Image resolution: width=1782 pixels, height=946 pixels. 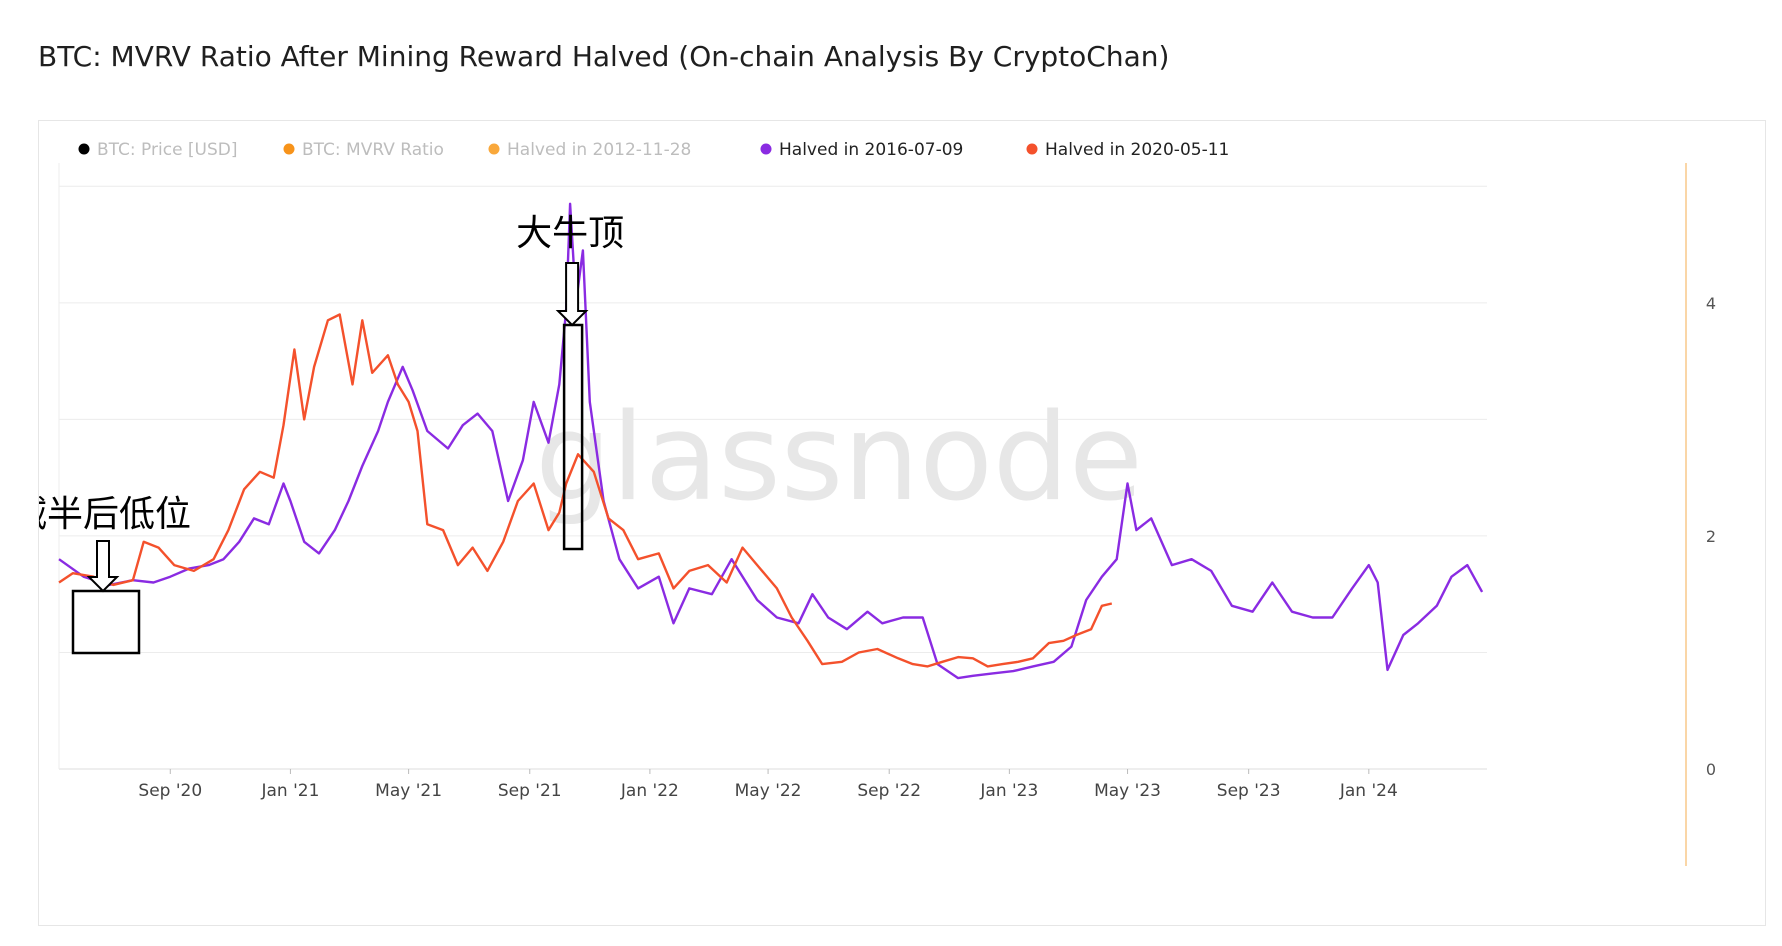 What do you see at coordinates (649, 791) in the screenshot?
I see `x-tick-label: Jan '22` at bounding box center [649, 791].